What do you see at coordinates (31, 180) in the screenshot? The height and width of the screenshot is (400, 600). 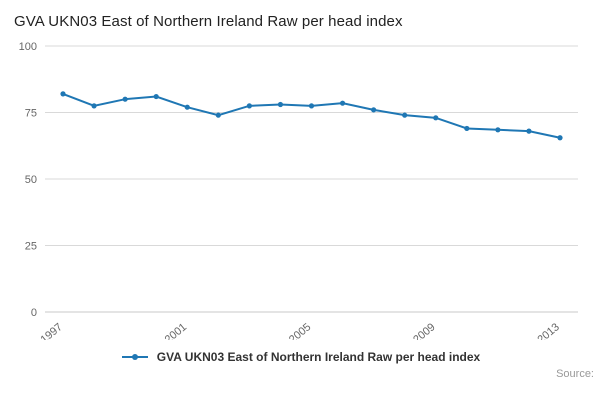 I see `y-tick-label: 50` at bounding box center [31, 180].